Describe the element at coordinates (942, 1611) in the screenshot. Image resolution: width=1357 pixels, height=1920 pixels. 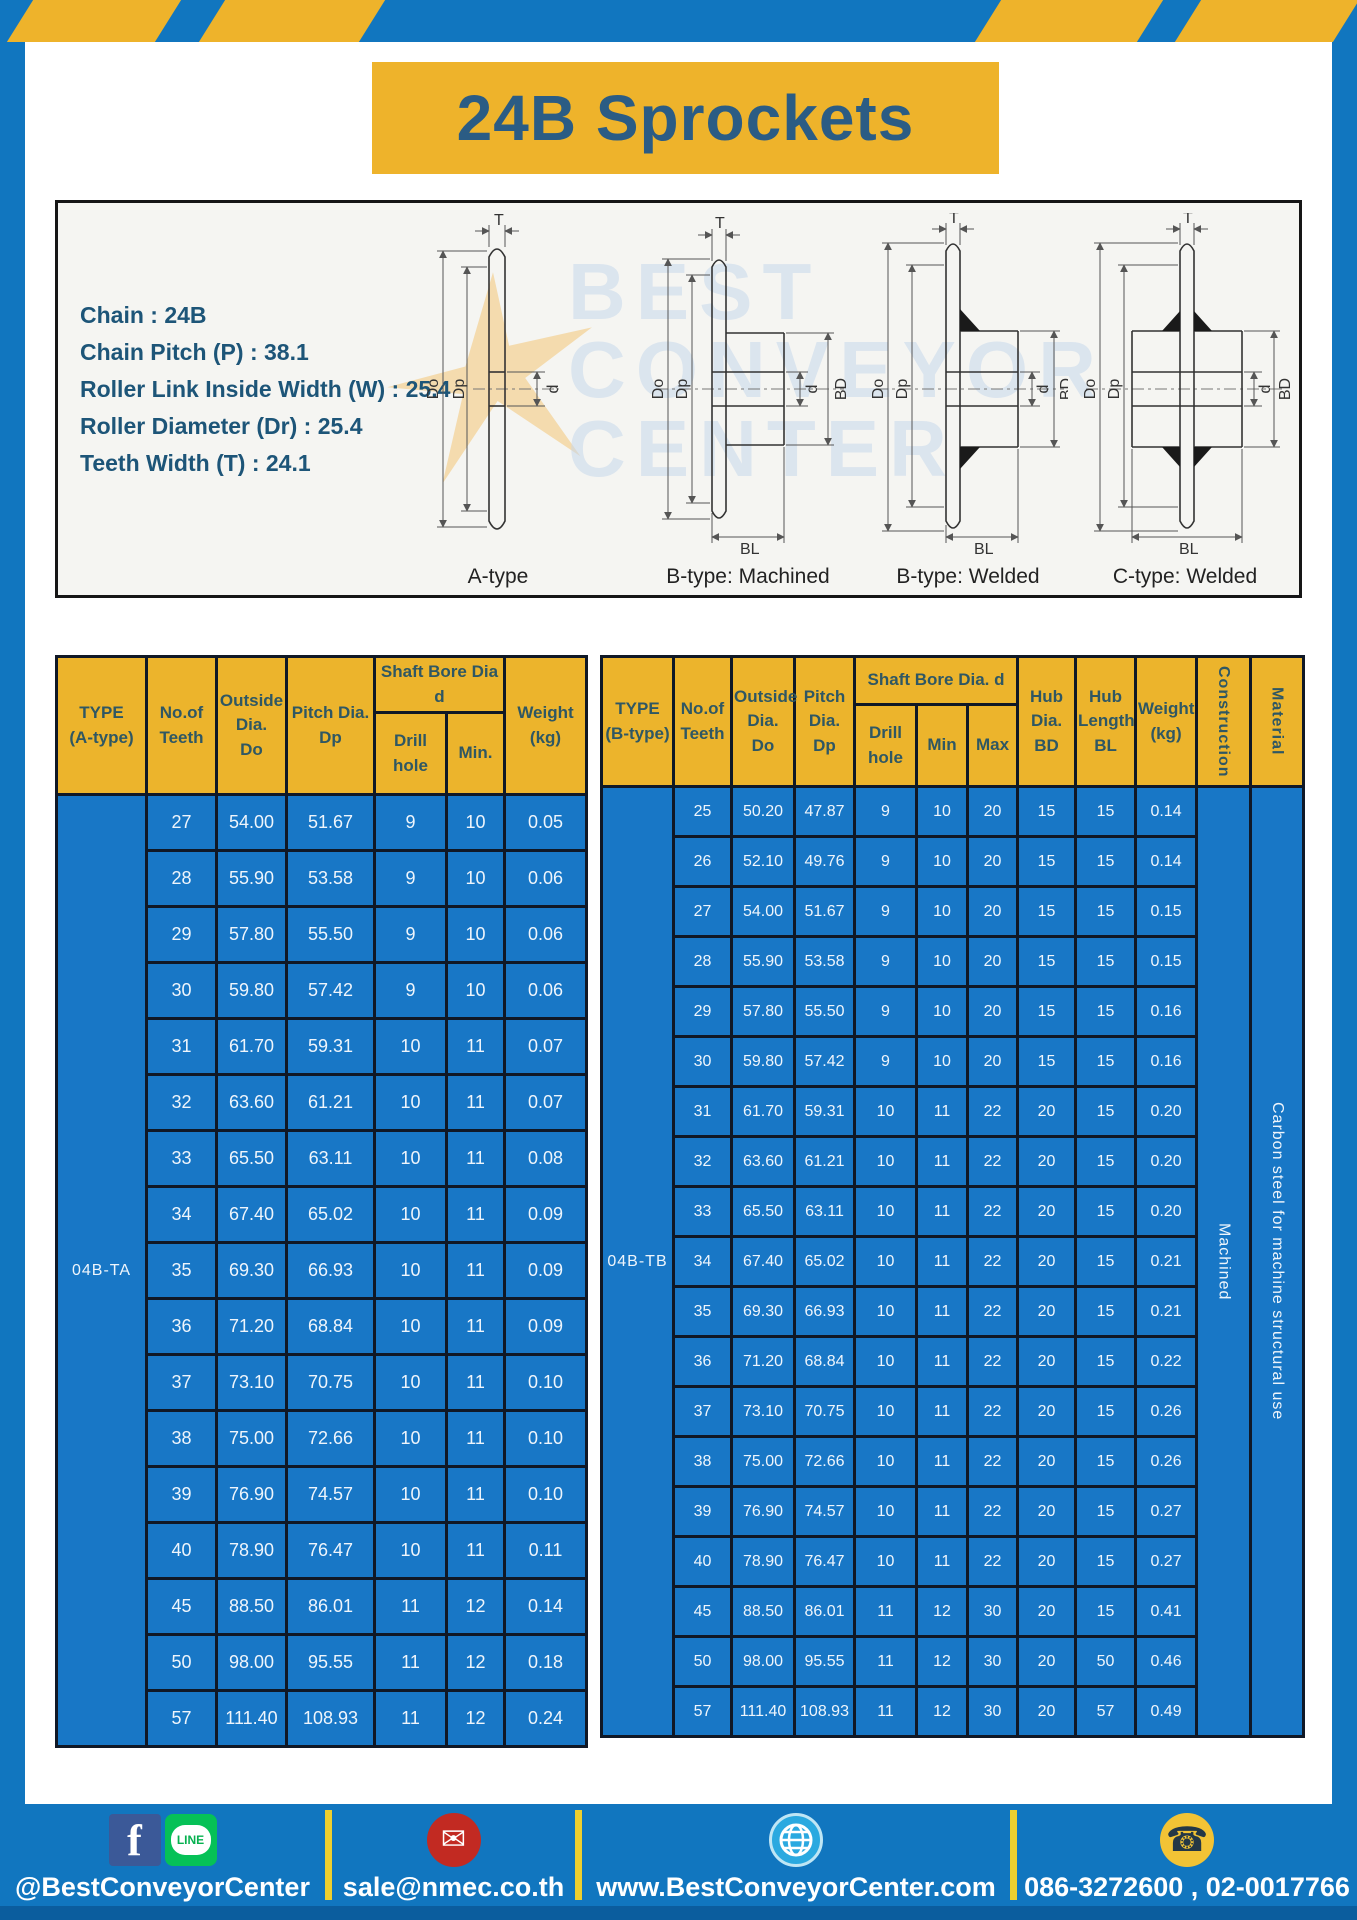
I see `data-cell: 12` at that location.